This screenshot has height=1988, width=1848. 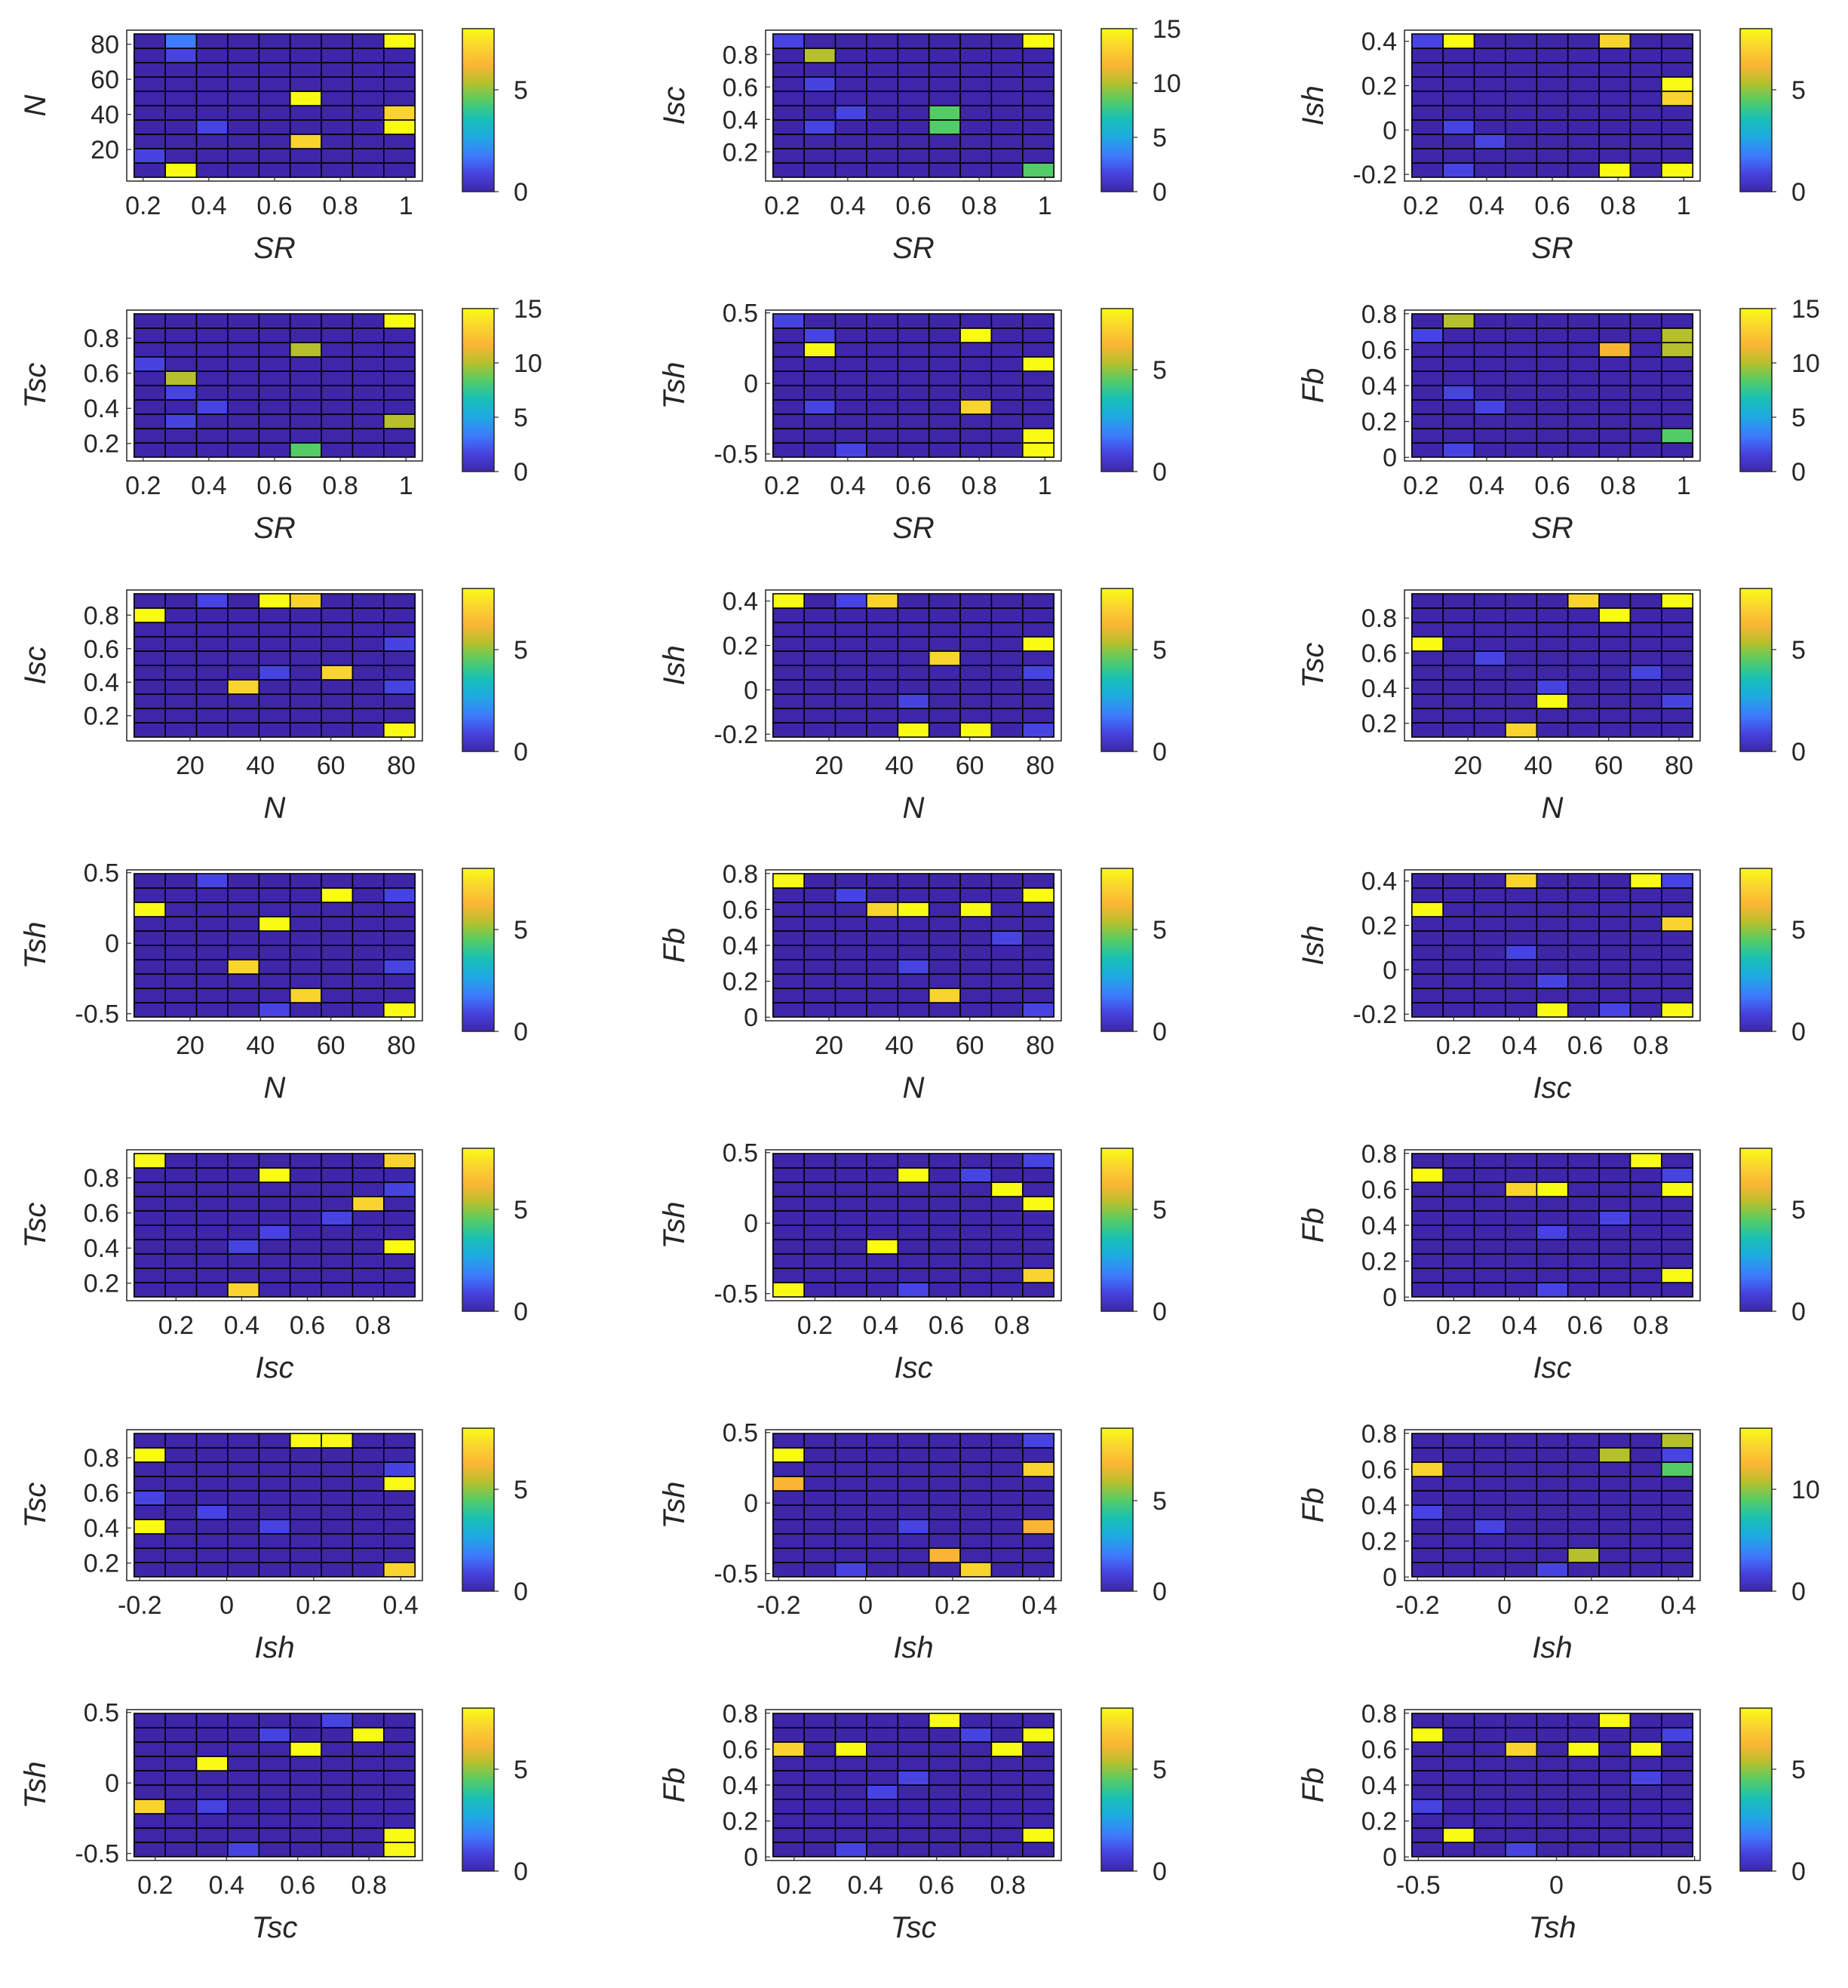 What do you see at coordinates (1313, 105) in the screenshot?
I see `y-axis-label: Ish` at bounding box center [1313, 105].